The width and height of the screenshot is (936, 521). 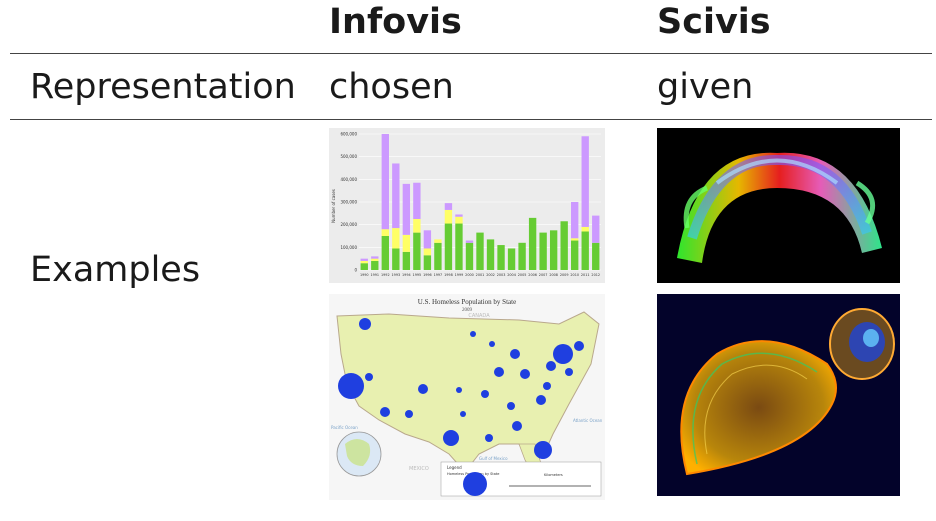 What do you see at coordinates (511, 275) in the screenshot?
I see `bar-x-tick-label: 2004` at bounding box center [511, 275].